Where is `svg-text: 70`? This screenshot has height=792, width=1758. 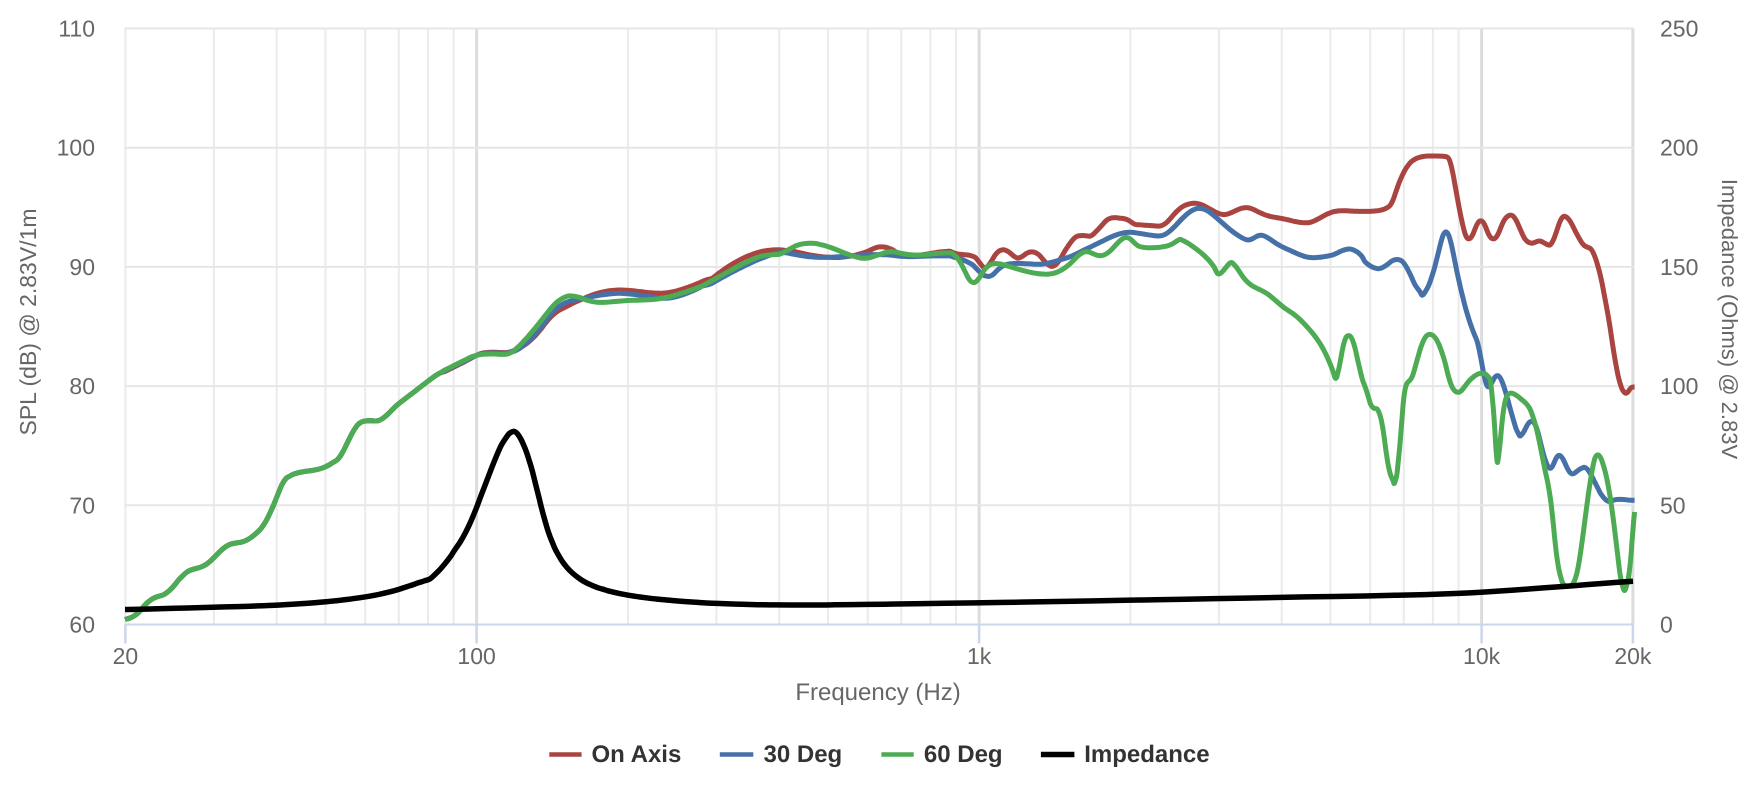 svg-text: 70 is located at coordinates (82, 505).